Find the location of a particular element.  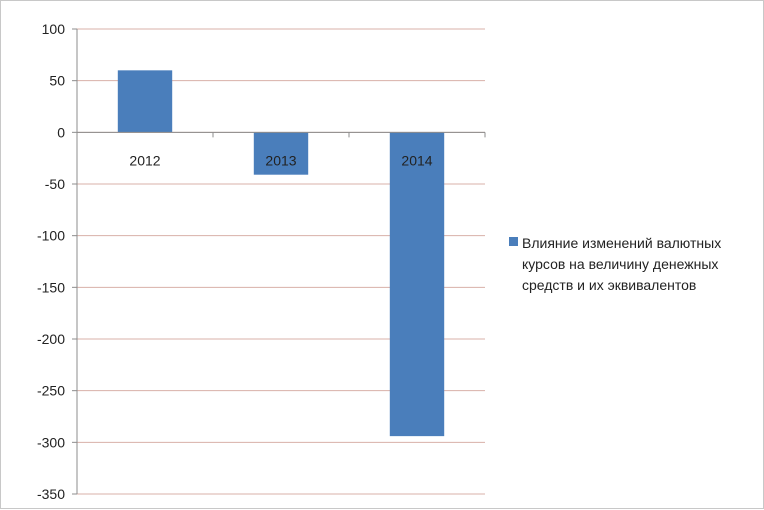

y-tick-label: -250 is located at coordinates (51, 391).